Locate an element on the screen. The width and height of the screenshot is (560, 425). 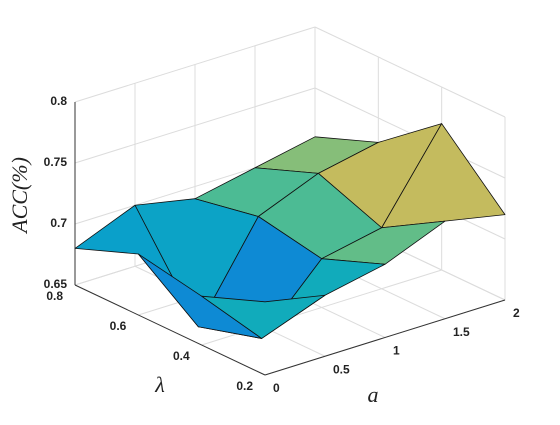
x-tick-label: 1.5 is located at coordinates (461, 332).